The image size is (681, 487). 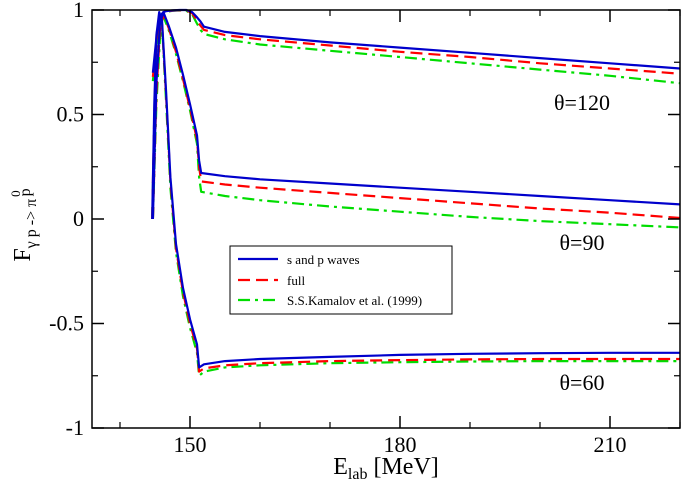 I want to click on y-axis-tail: p, so click(x=25, y=192).